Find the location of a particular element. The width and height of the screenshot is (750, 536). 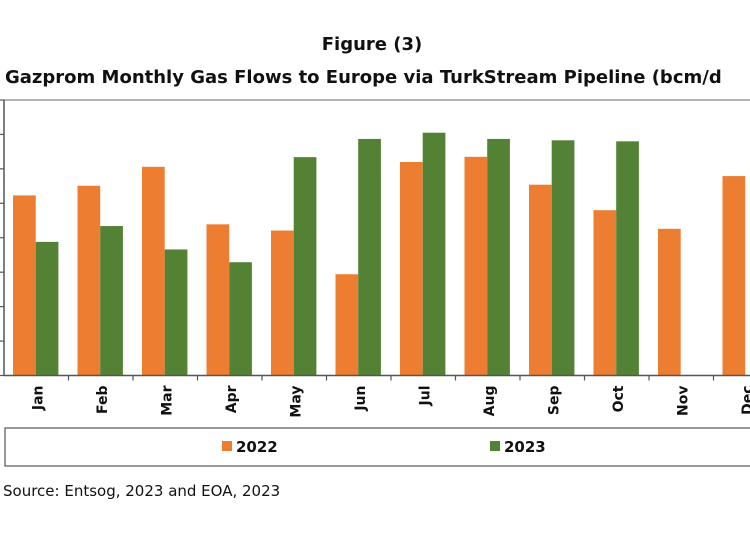

x-tick-label-mar: Mar is located at coordinates (167, 400).